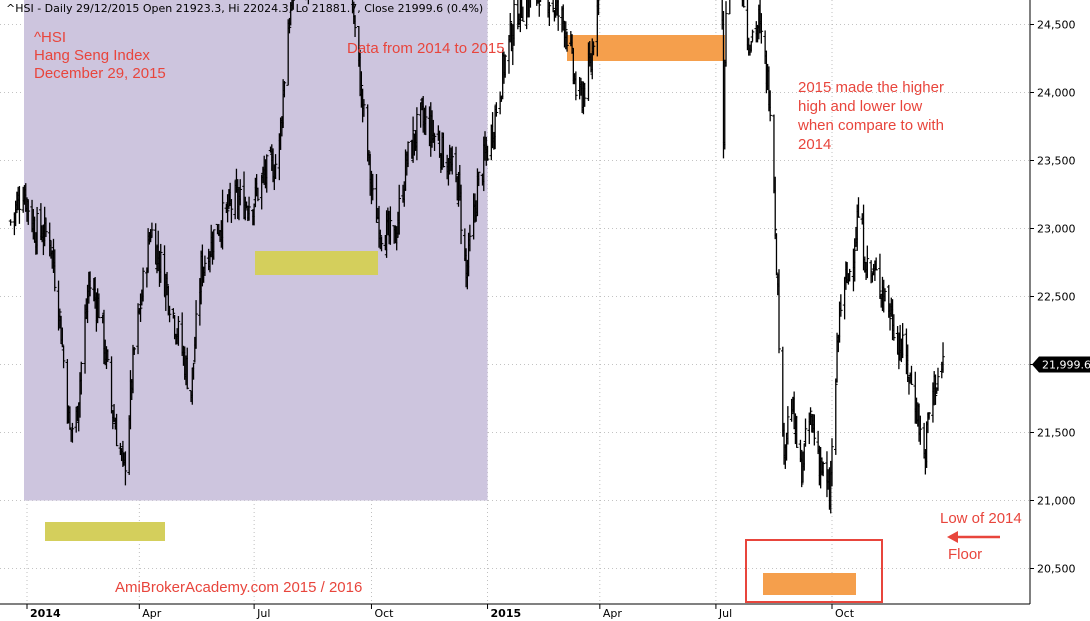 The height and width of the screenshot is (621, 1090). Describe the element at coordinates (1066, 365) in the screenshot. I see `last-price-label: 21,999.6` at that location.